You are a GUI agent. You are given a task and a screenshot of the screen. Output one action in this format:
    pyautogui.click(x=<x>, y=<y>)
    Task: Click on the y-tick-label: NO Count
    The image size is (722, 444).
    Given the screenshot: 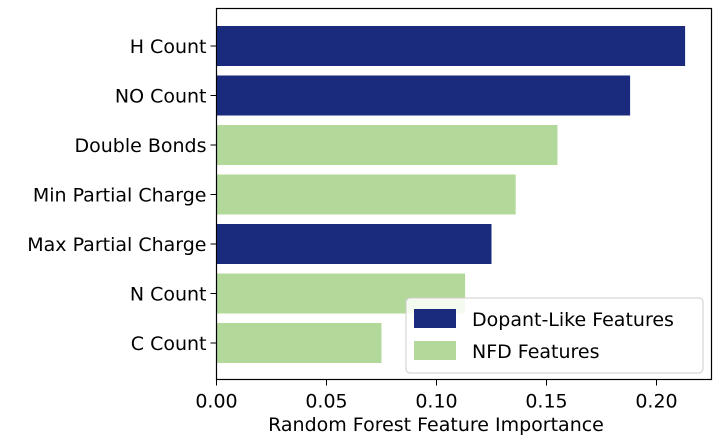 What is the action you would take?
    pyautogui.click(x=161, y=97)
    